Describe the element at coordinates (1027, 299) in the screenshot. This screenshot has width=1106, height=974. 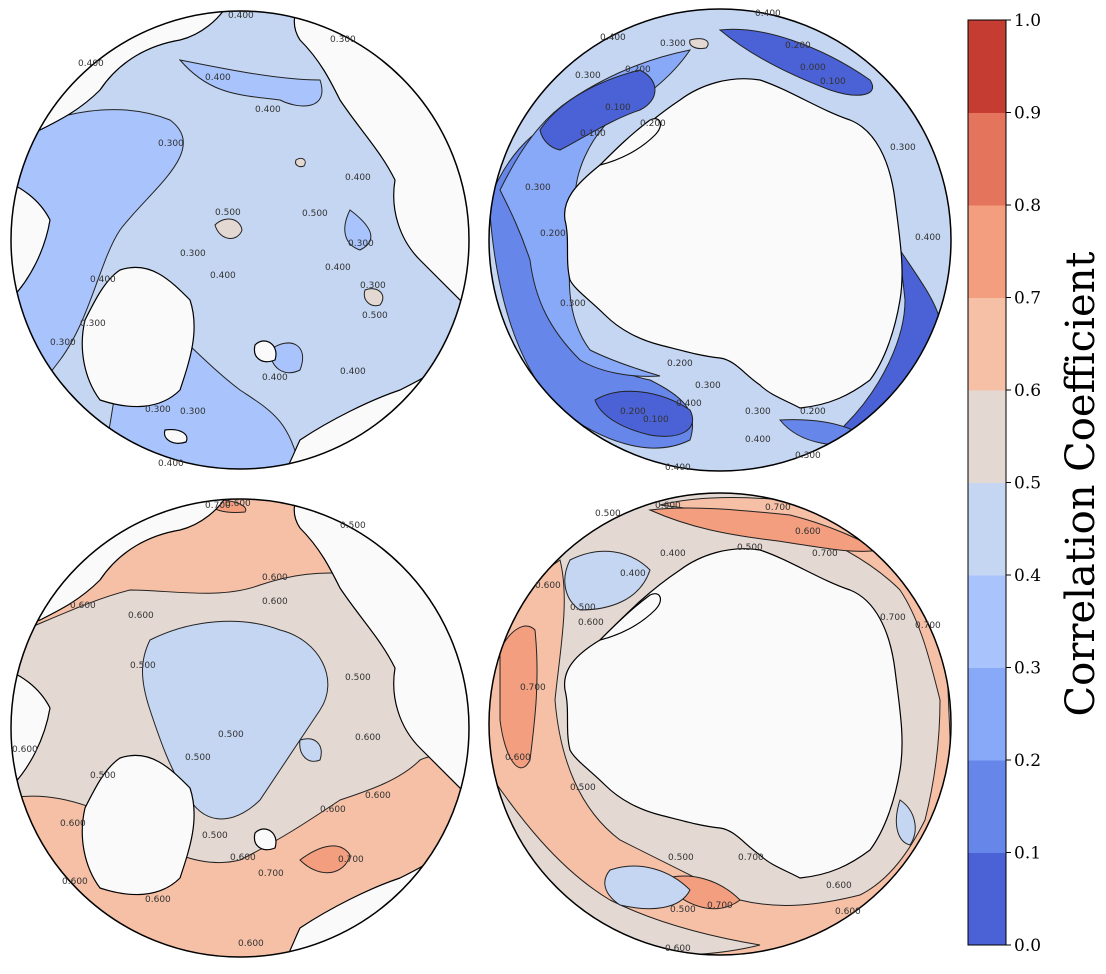
I see `colorbar-tick-label: 0.7` at that location.